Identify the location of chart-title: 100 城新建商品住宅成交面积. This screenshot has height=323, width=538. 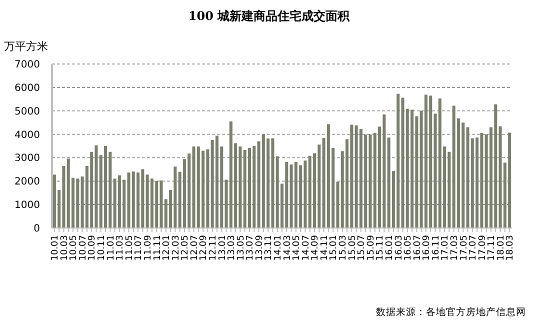
(269, 16).